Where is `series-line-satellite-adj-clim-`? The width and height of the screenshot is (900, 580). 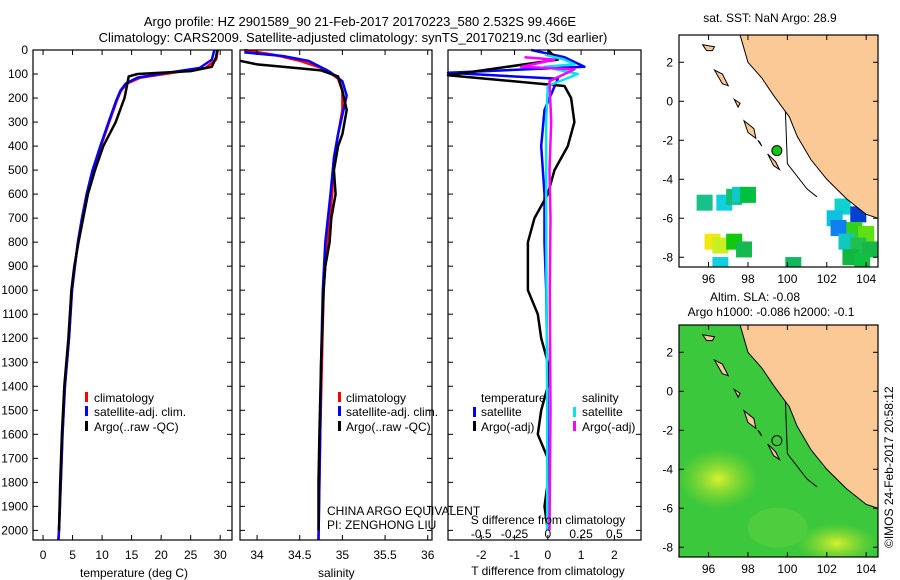
series-line-satellite-adj-clim- is located at coordinates (296, 296).